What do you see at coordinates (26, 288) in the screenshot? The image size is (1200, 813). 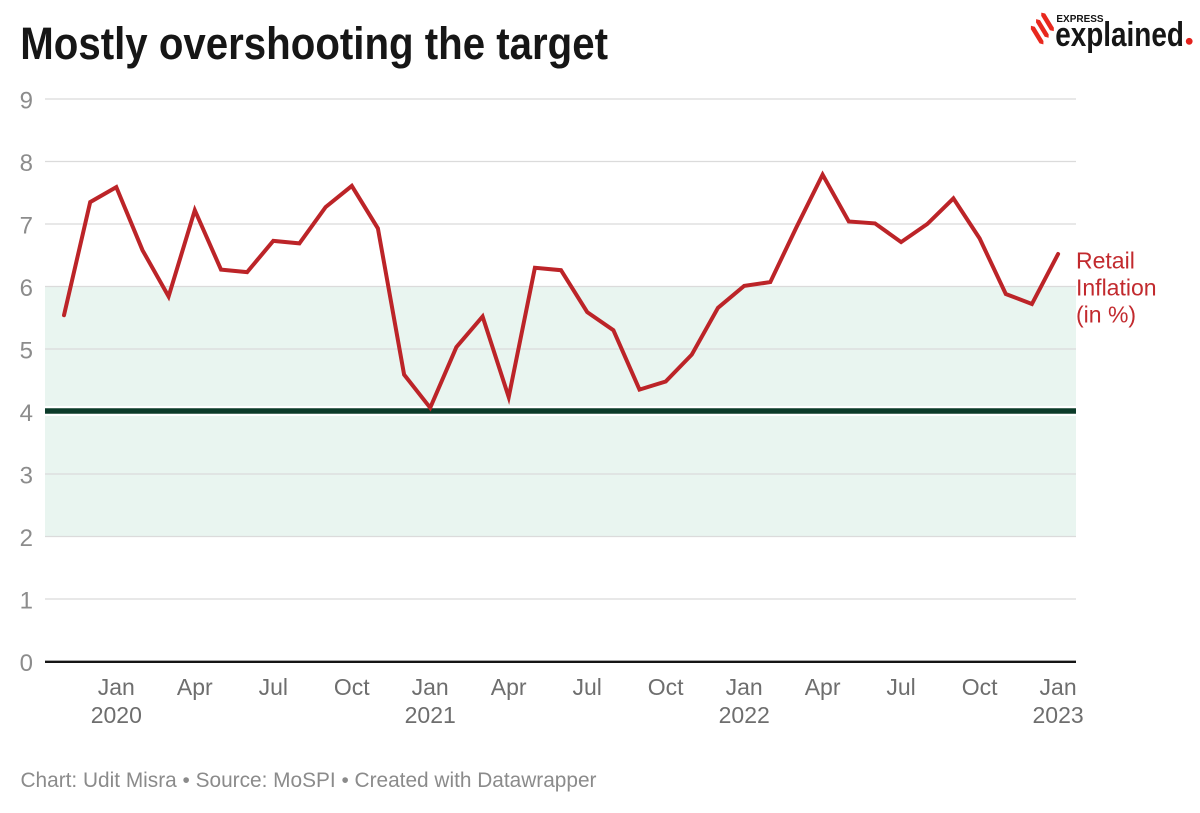 I see `svg-text: 6` at bounding box center [26, 288].